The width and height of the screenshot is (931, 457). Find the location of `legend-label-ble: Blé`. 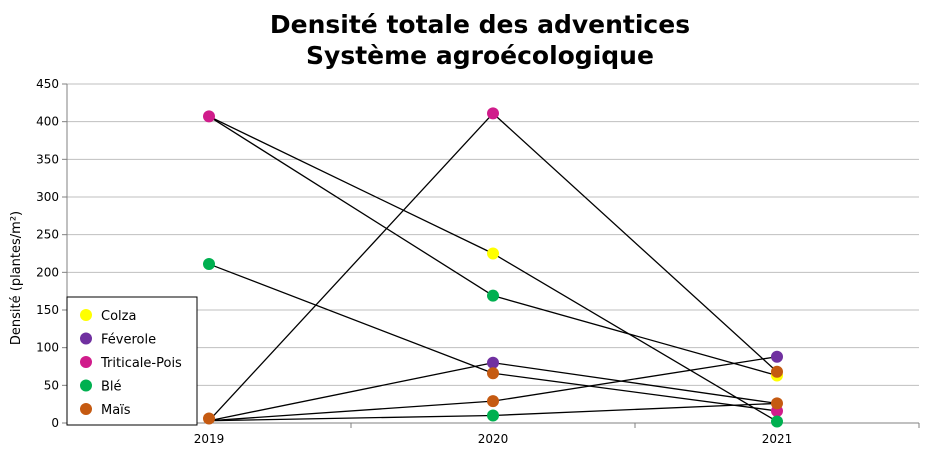

legend-label-ble: Blé is located at coordinates (111, 387).